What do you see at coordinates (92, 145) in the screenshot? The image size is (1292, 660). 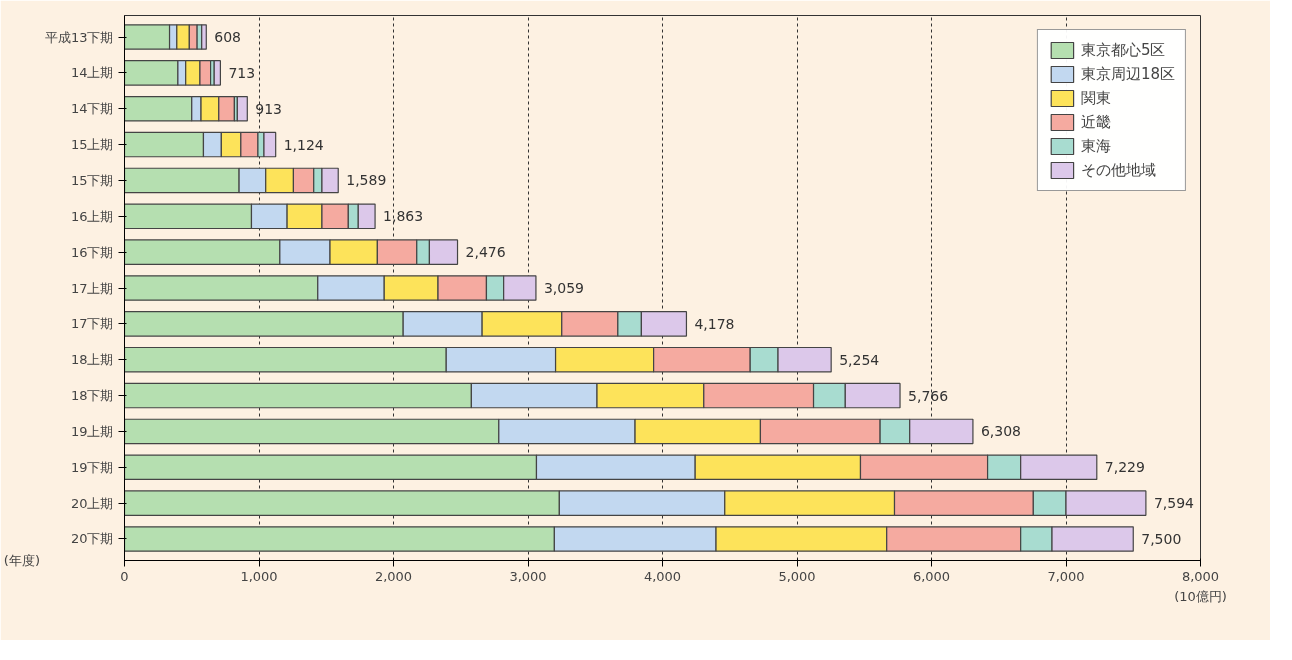 I see `y-tick-label: 15上期` at bounding box center [92, 145].